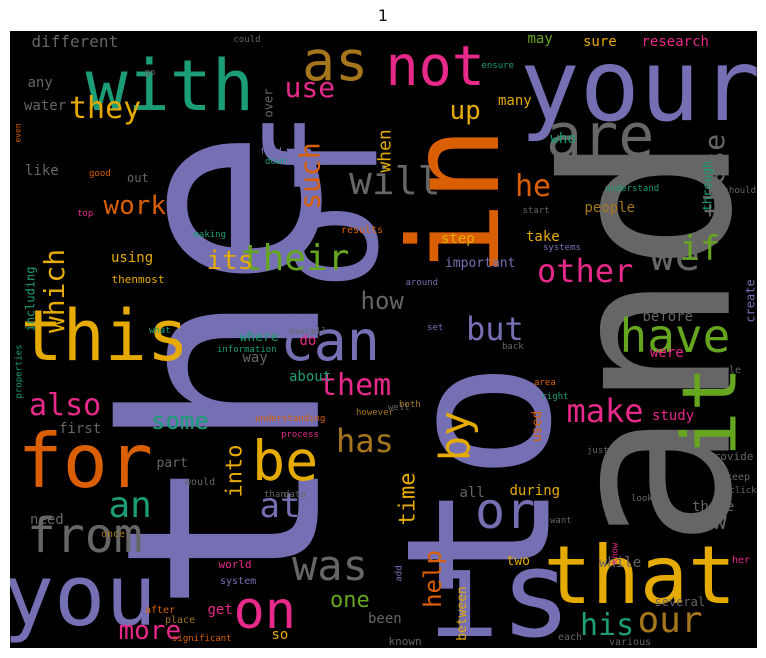  Describe the element at coordinates (680, 602) in the screenshot. I see `word-several: several` at that location.